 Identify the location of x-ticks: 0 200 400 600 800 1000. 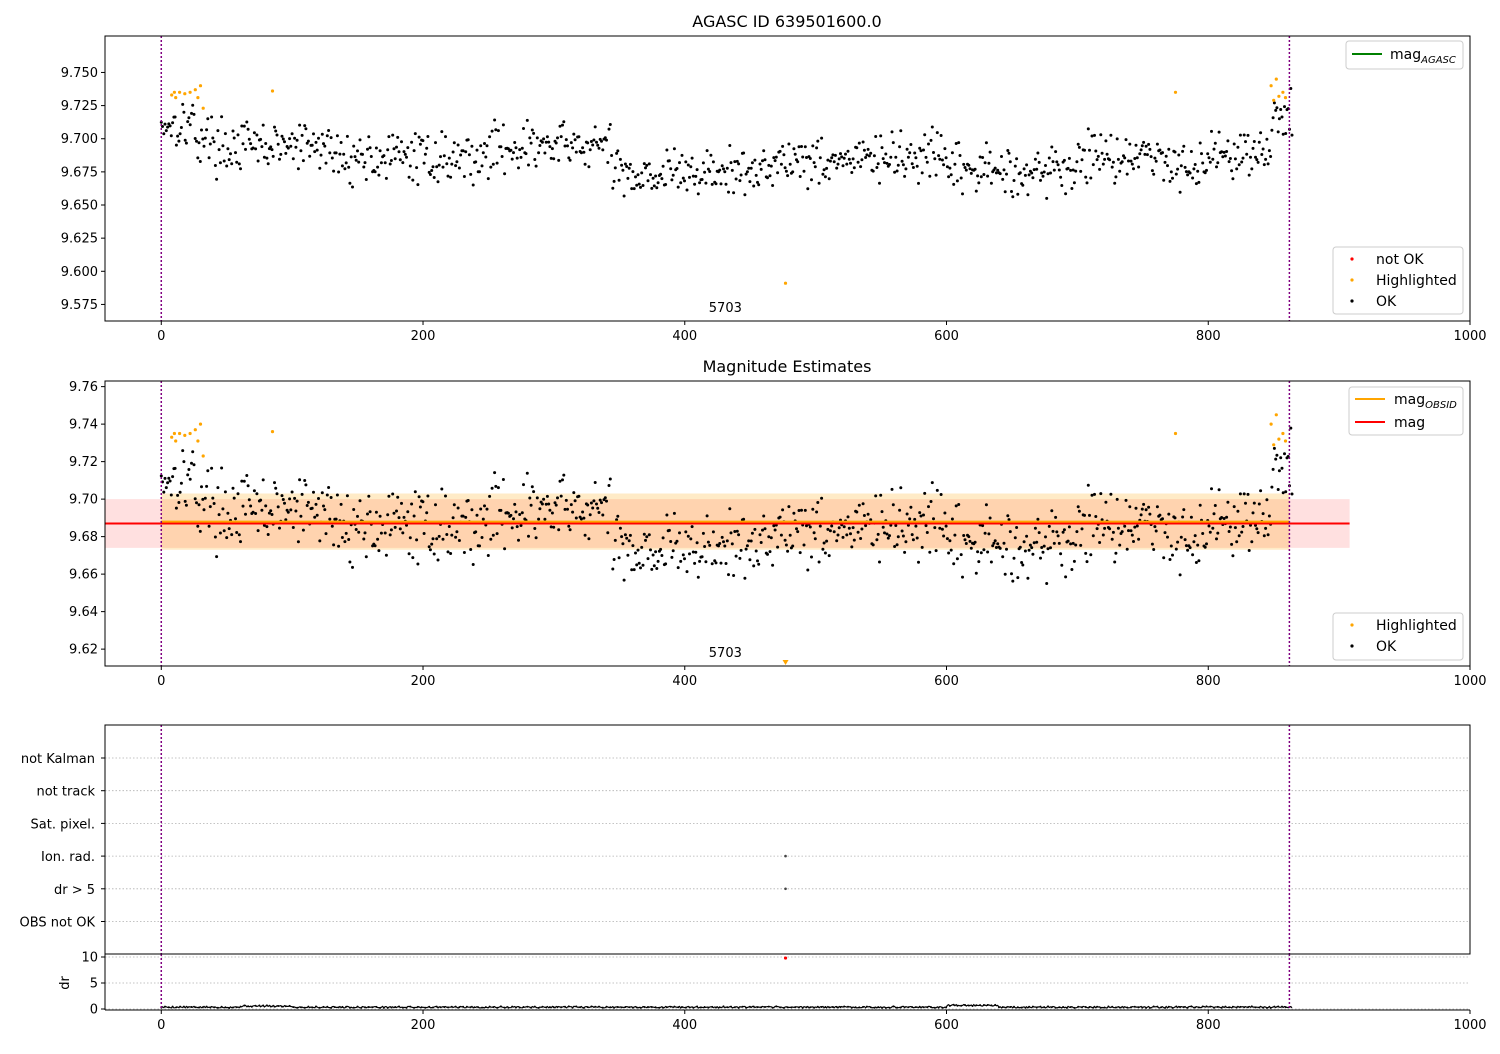
(822, 332).